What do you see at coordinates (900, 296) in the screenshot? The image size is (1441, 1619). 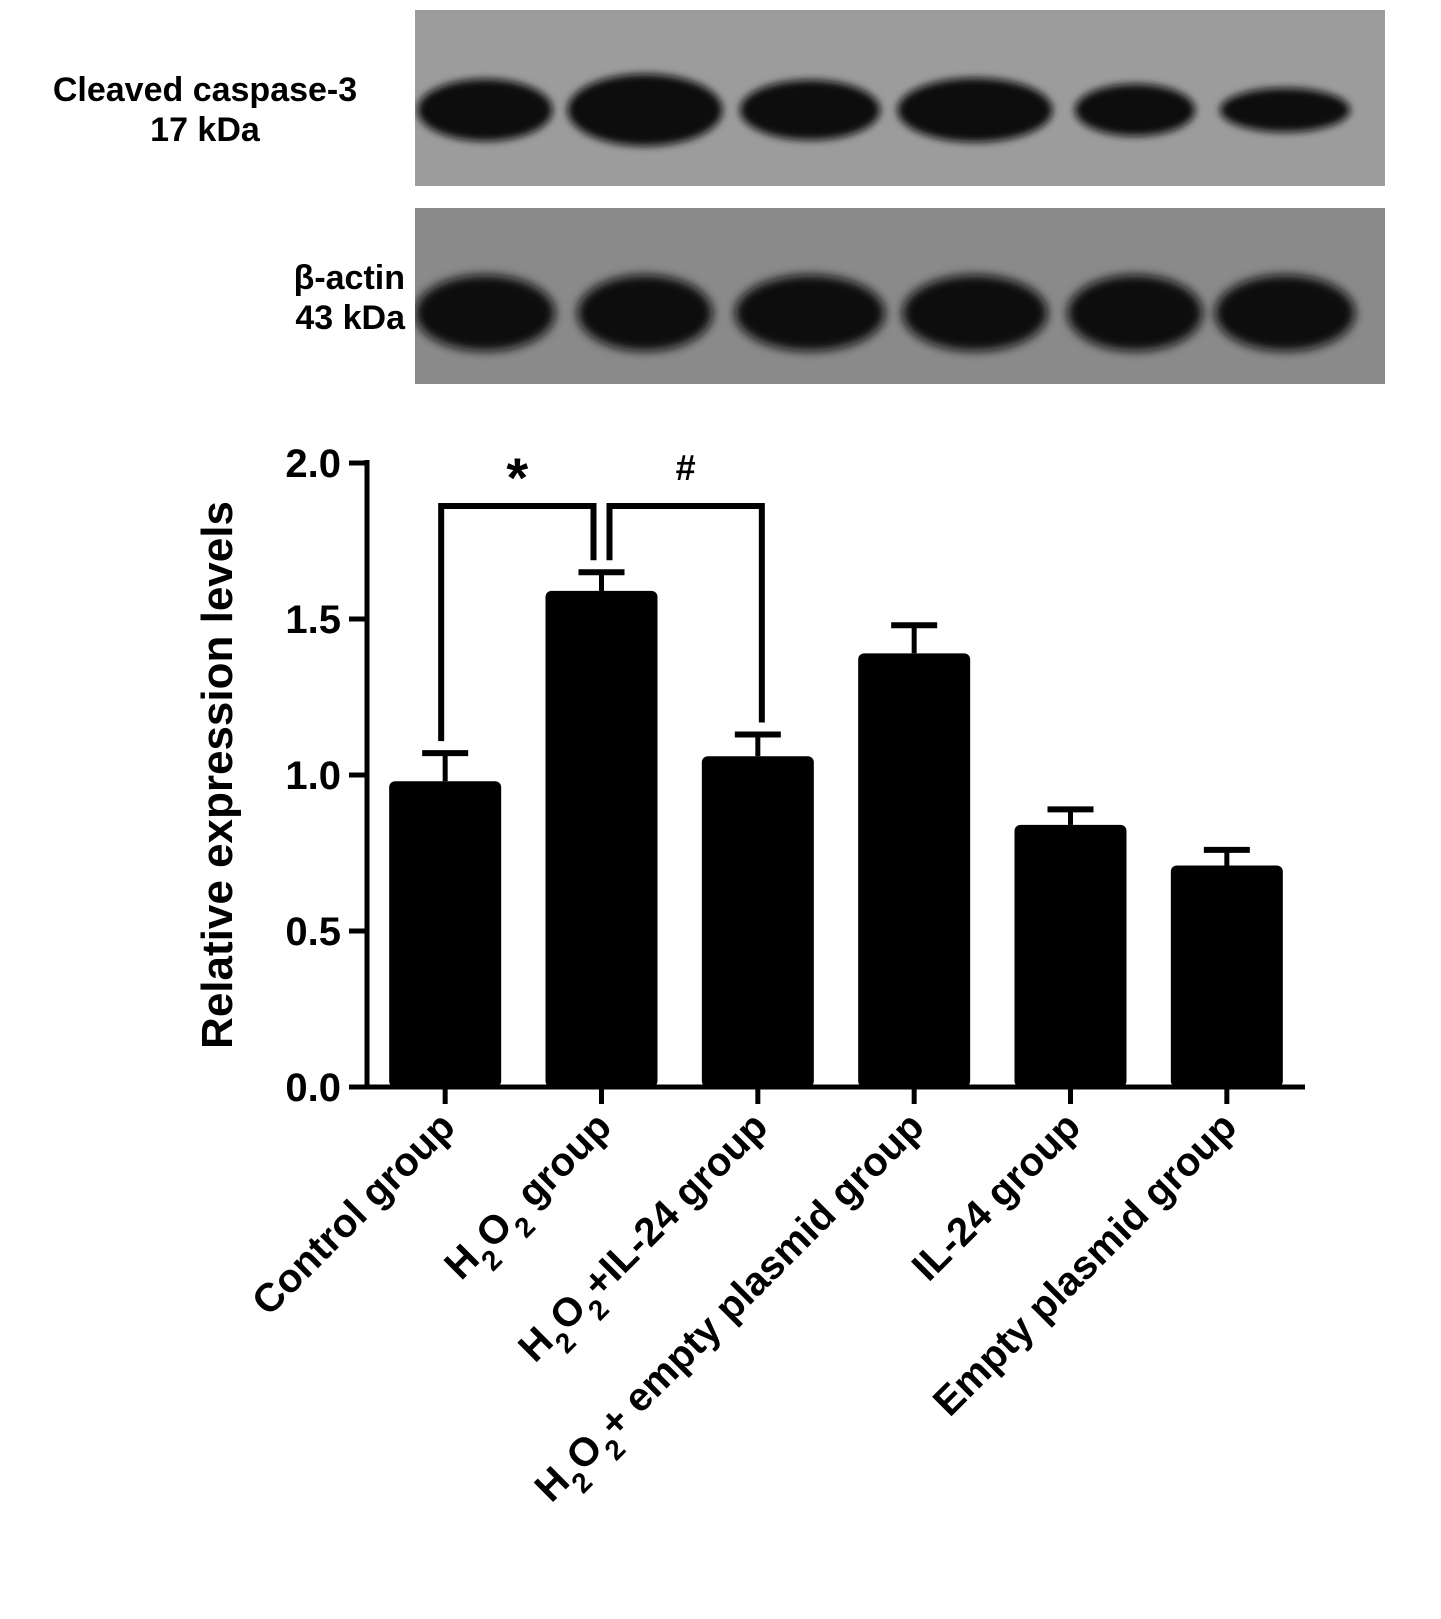 I see `blot-panel-actin` at bounding box center [900, 296].